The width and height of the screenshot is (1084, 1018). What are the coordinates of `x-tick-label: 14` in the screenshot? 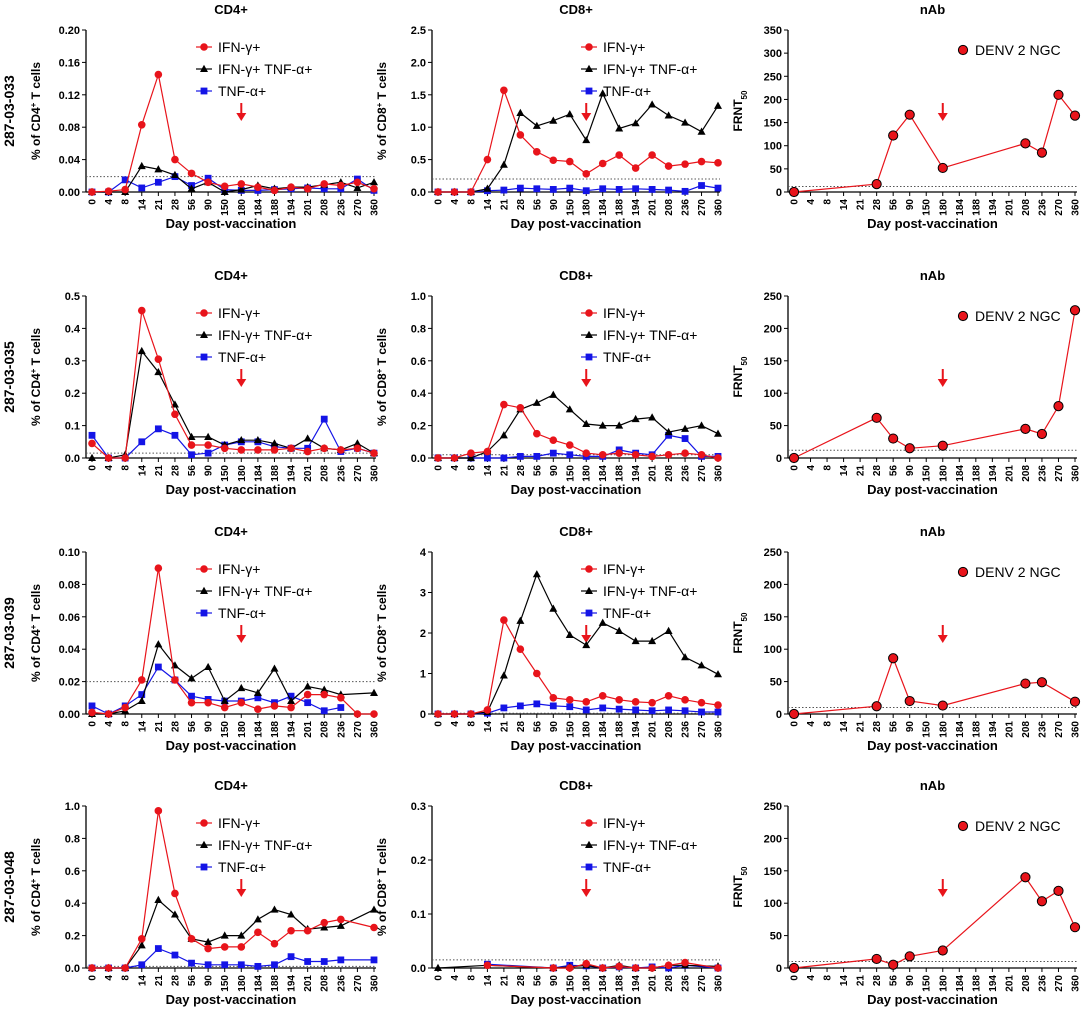 It's located at (844, 471).